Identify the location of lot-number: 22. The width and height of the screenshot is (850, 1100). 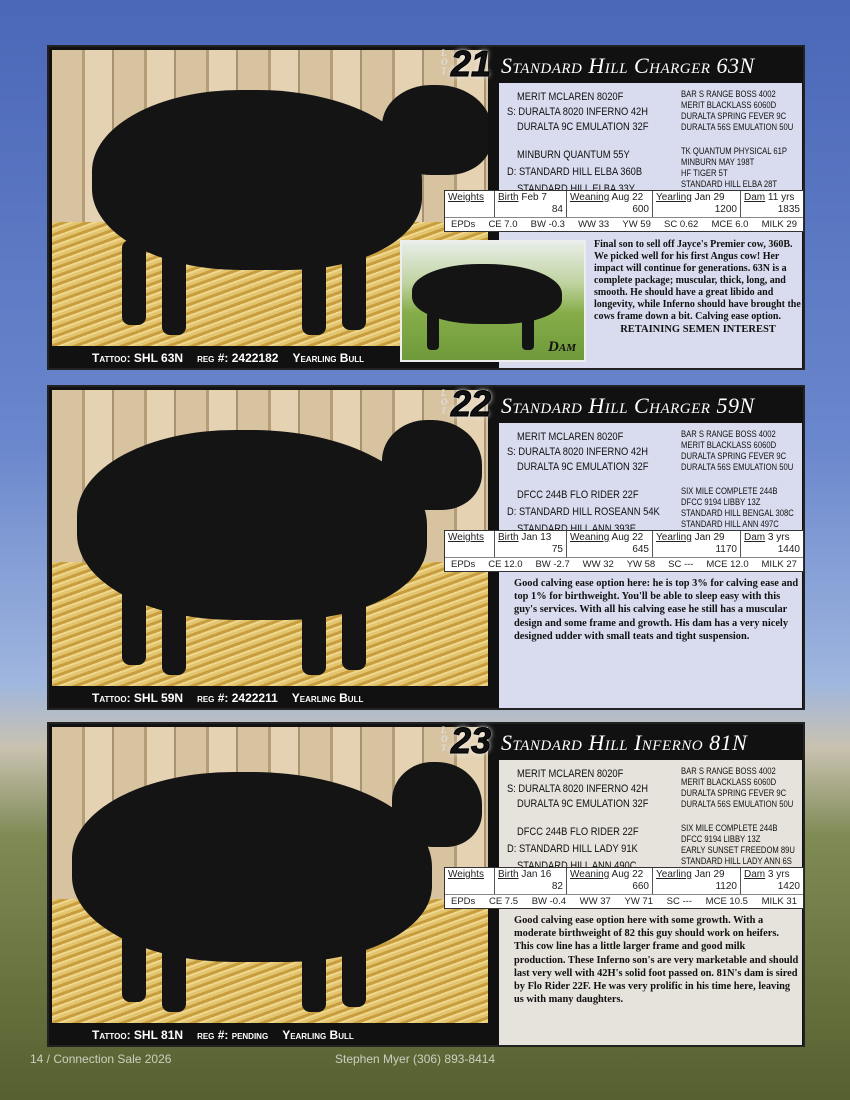
(471, 404).